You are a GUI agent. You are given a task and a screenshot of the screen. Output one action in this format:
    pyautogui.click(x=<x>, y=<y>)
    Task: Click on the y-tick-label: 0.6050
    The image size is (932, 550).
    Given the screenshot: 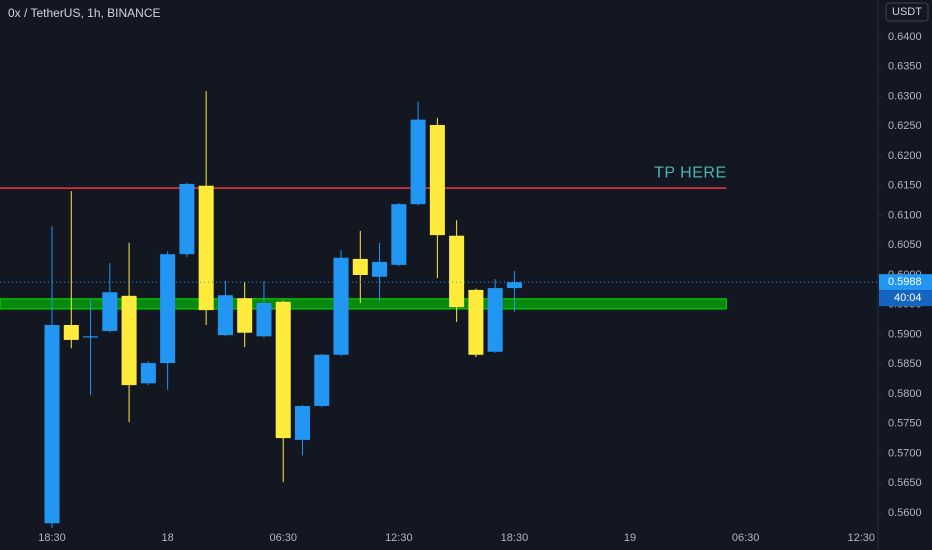 What is the action you would take?
    pyautogui.click(x=905, y=245)
    